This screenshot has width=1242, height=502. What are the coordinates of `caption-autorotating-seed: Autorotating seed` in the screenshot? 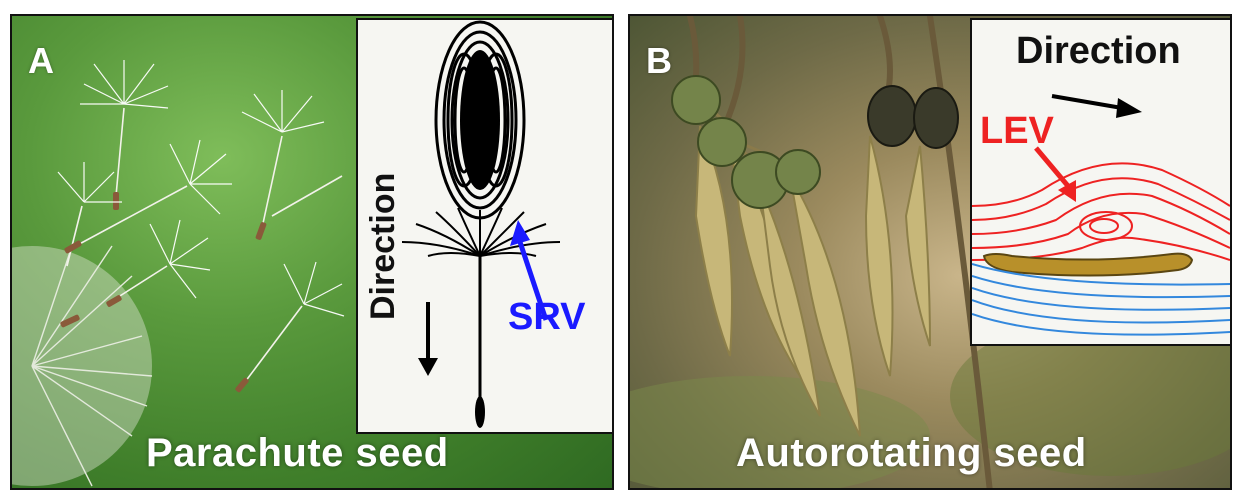 It's located at (911, 453).